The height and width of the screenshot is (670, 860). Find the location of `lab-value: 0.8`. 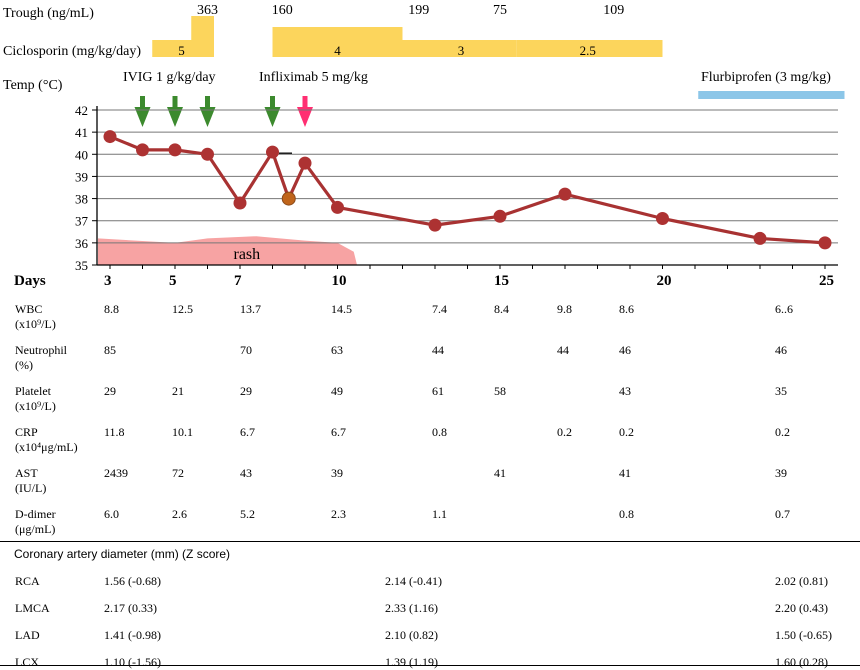

lab-value: 0.8 is located at coordinates (626, 514).